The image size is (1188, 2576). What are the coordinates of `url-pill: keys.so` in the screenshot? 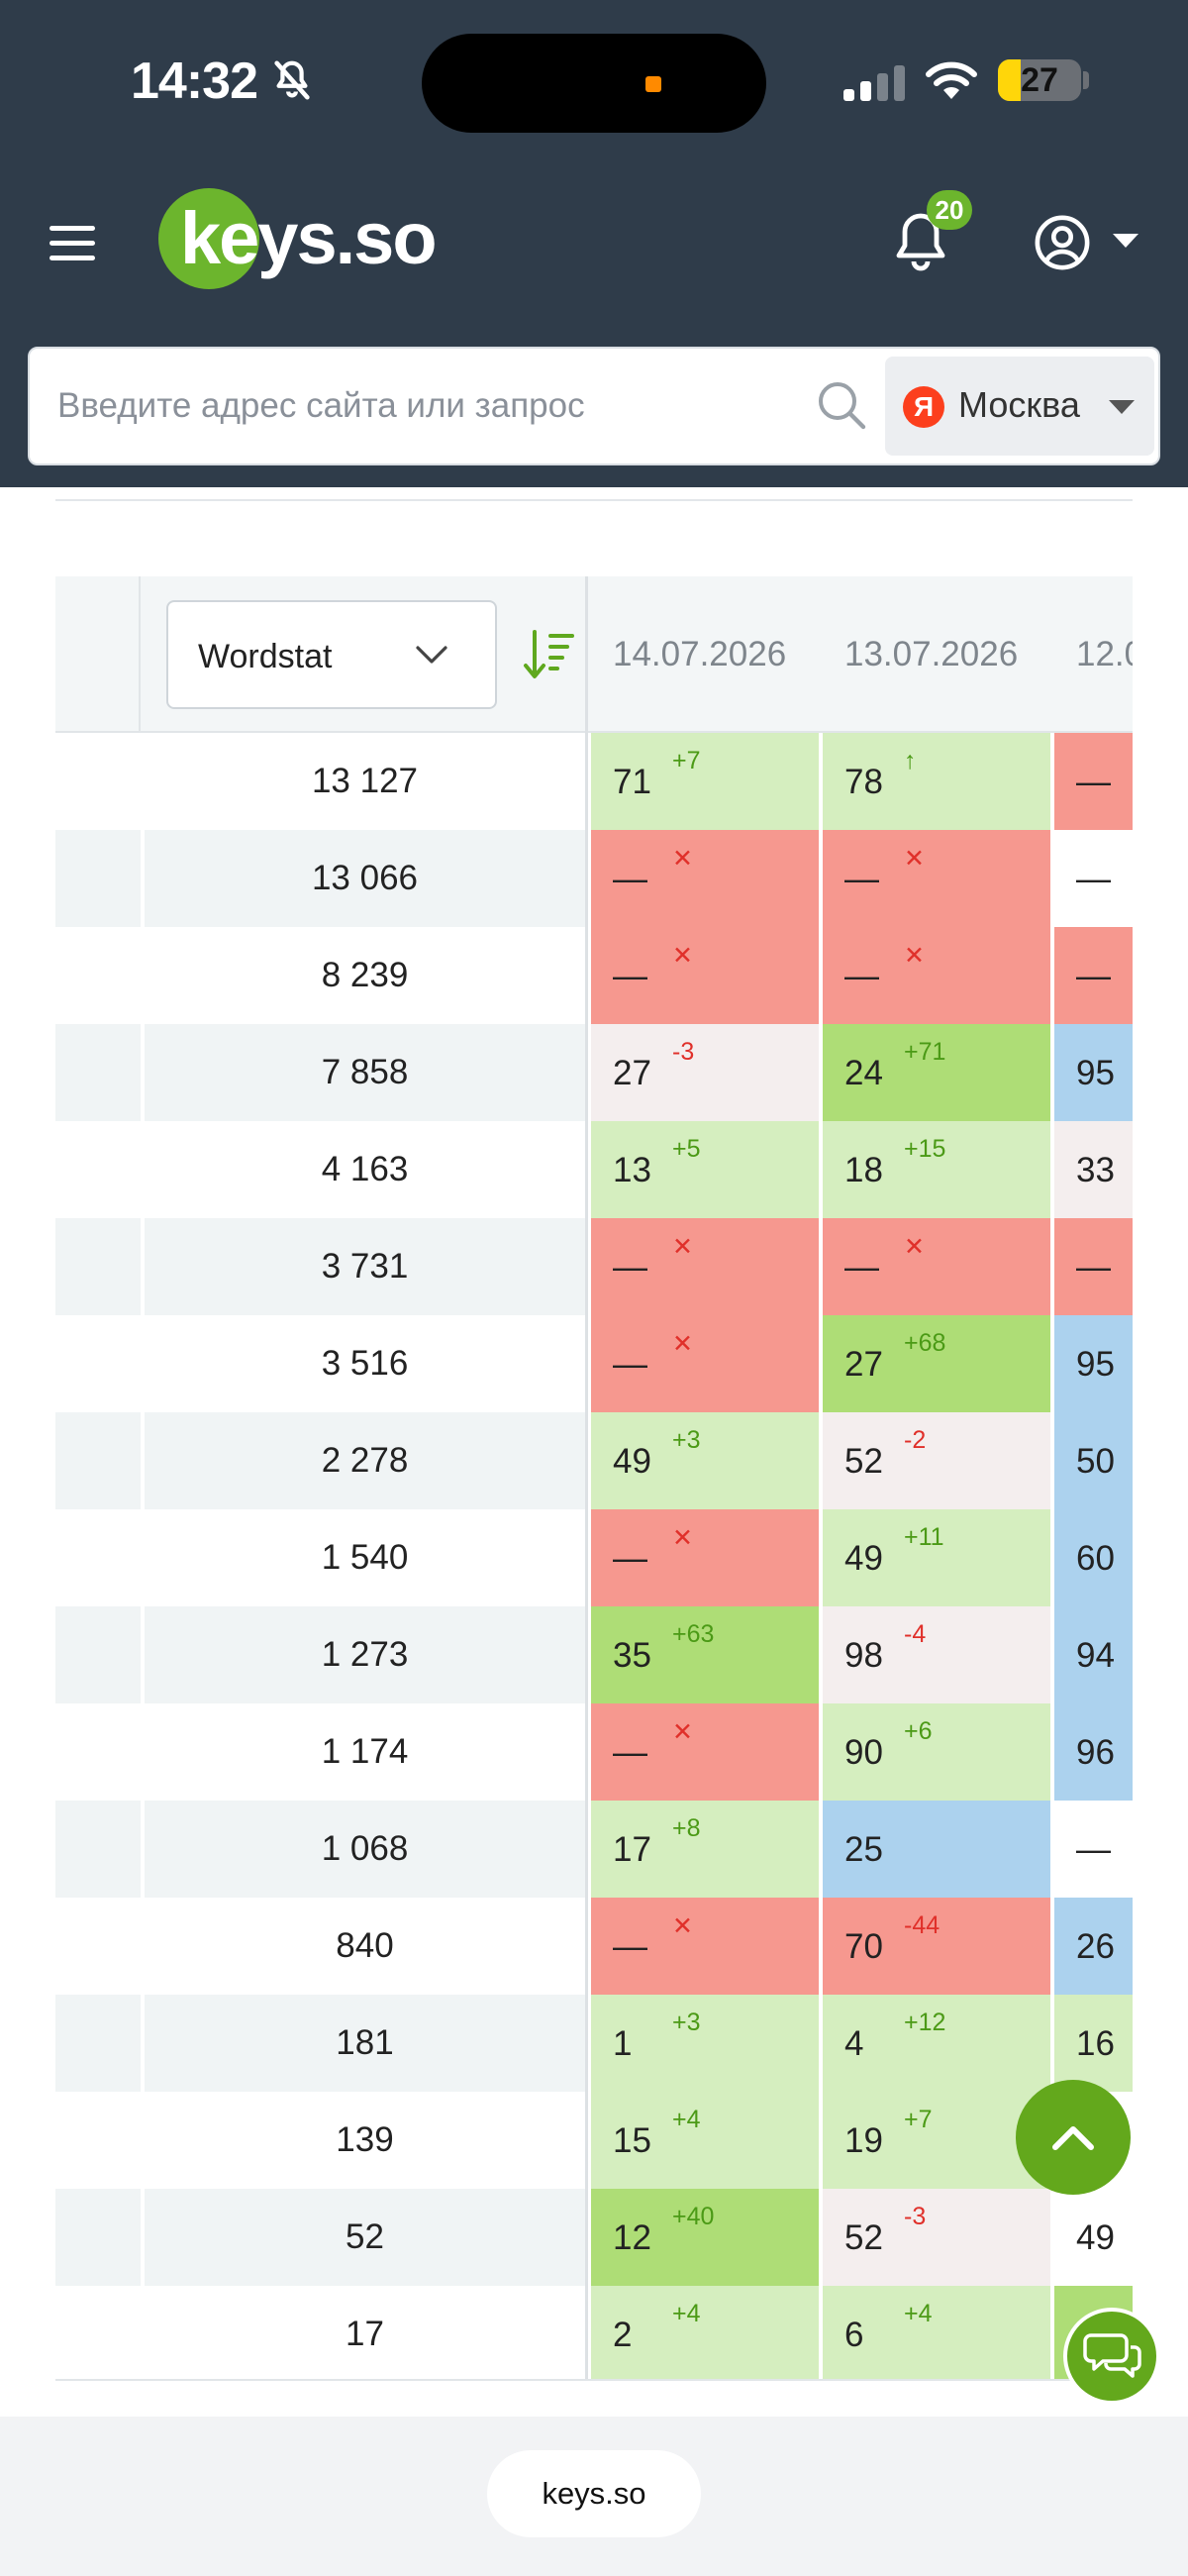 It's located at (594, 2493).